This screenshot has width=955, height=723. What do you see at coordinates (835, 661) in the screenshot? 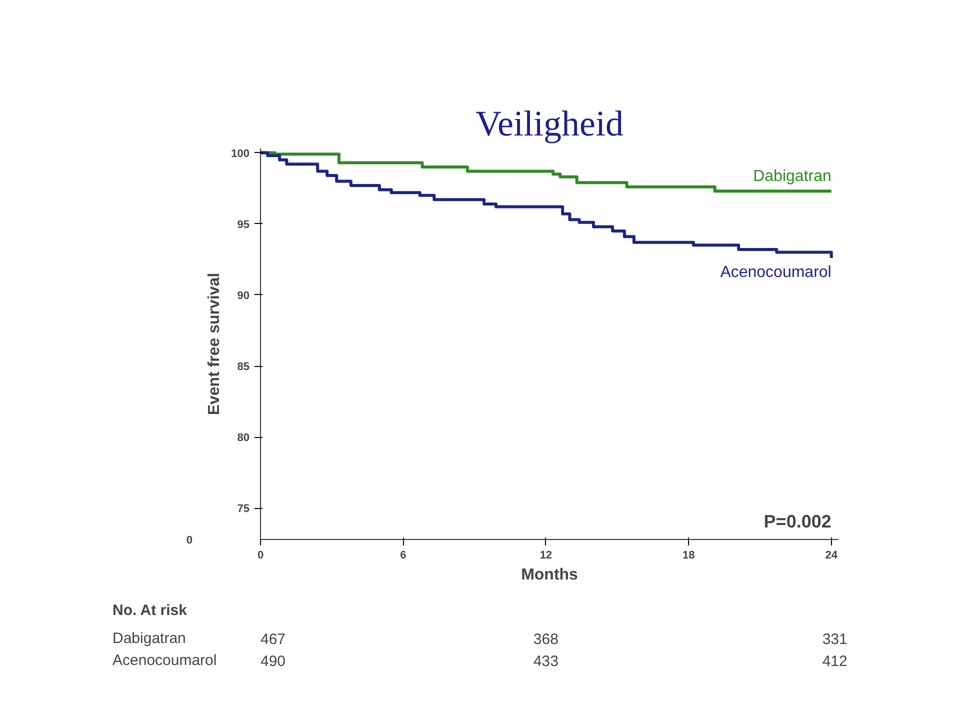
I see `text: 412` at bounding box center [835, 661].